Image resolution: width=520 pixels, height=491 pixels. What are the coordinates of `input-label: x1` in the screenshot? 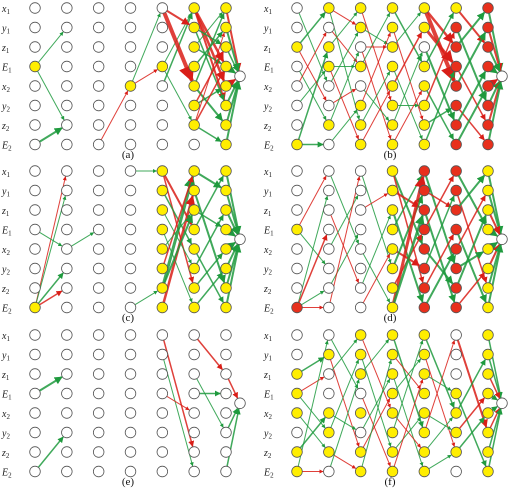 It's located at (5, 173).